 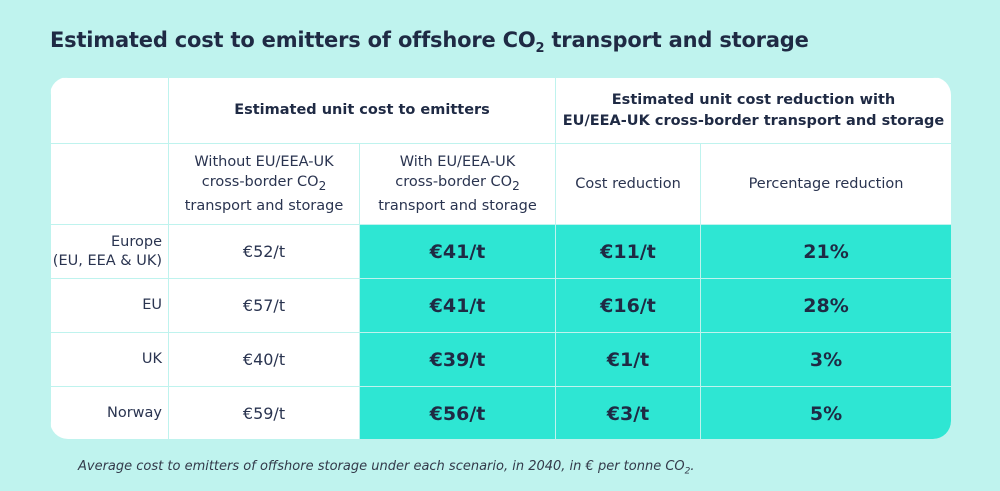 I want to click on row-label: Norway, so click(x=109, y=412).